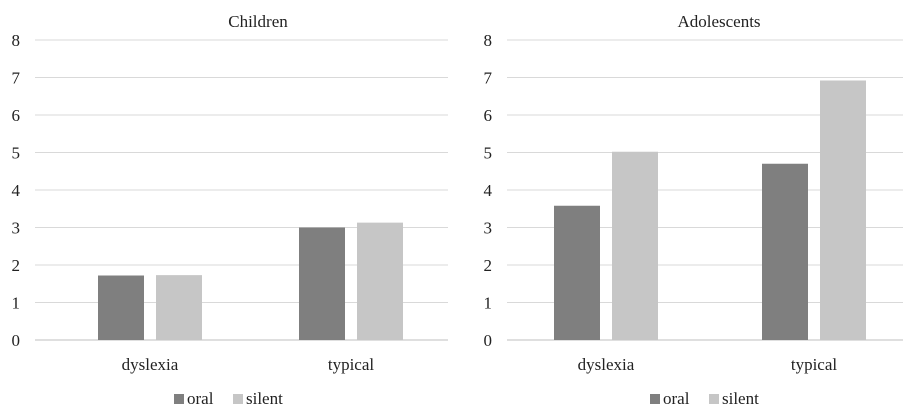  I want to click on chart-title: Children, so click(258, 21).